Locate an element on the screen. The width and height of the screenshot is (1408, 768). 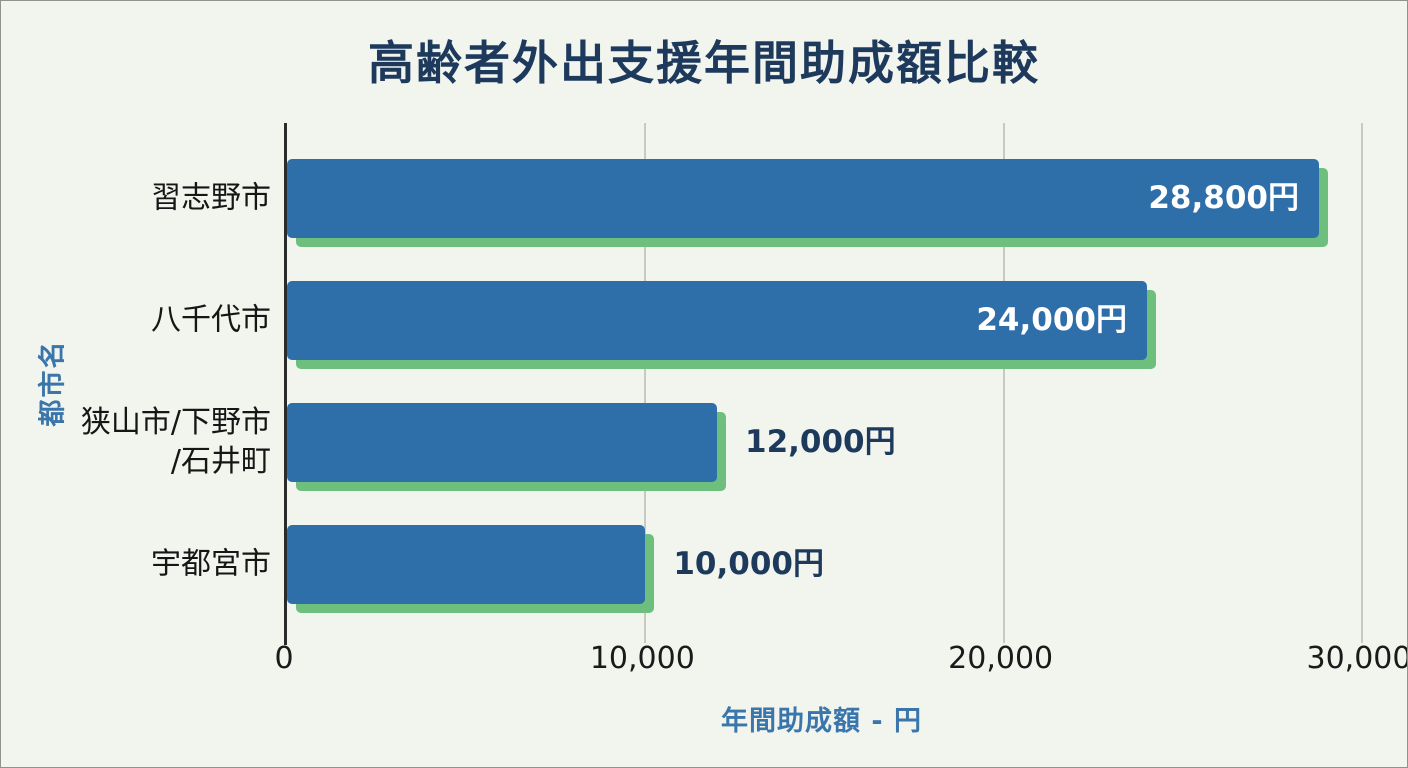
x-tick-label: 10,000 is located at coordinates (642, 658).